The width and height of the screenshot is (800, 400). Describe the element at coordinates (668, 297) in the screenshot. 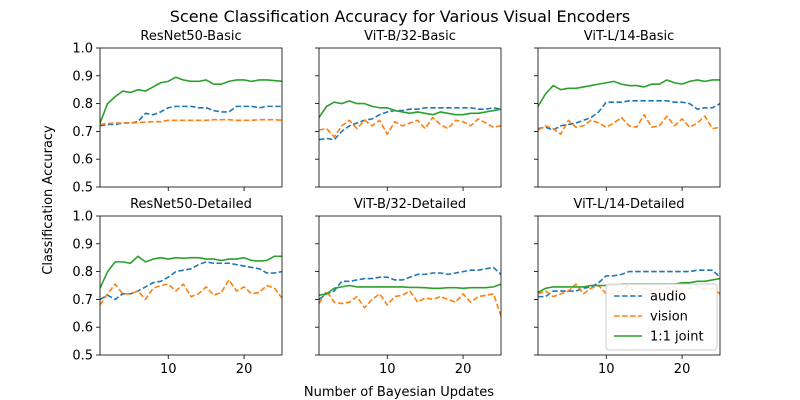

I see `legend-label-audio: audio` at that location.